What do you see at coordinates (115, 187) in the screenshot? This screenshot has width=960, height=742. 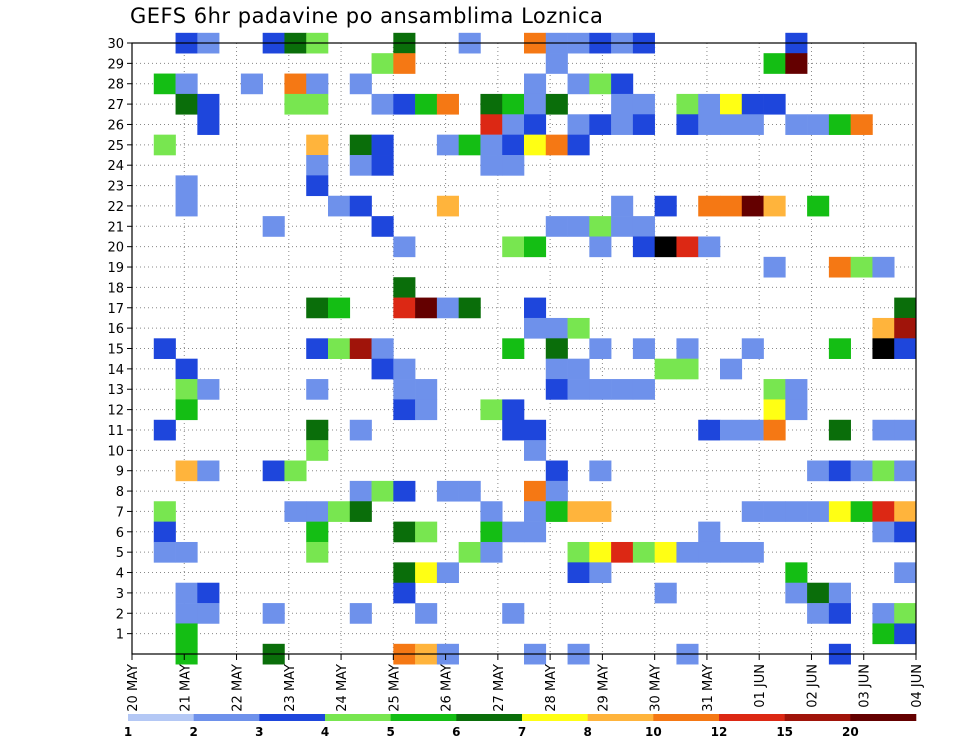 I see `y-tick-label: 23` at bounding box center [115, 187].